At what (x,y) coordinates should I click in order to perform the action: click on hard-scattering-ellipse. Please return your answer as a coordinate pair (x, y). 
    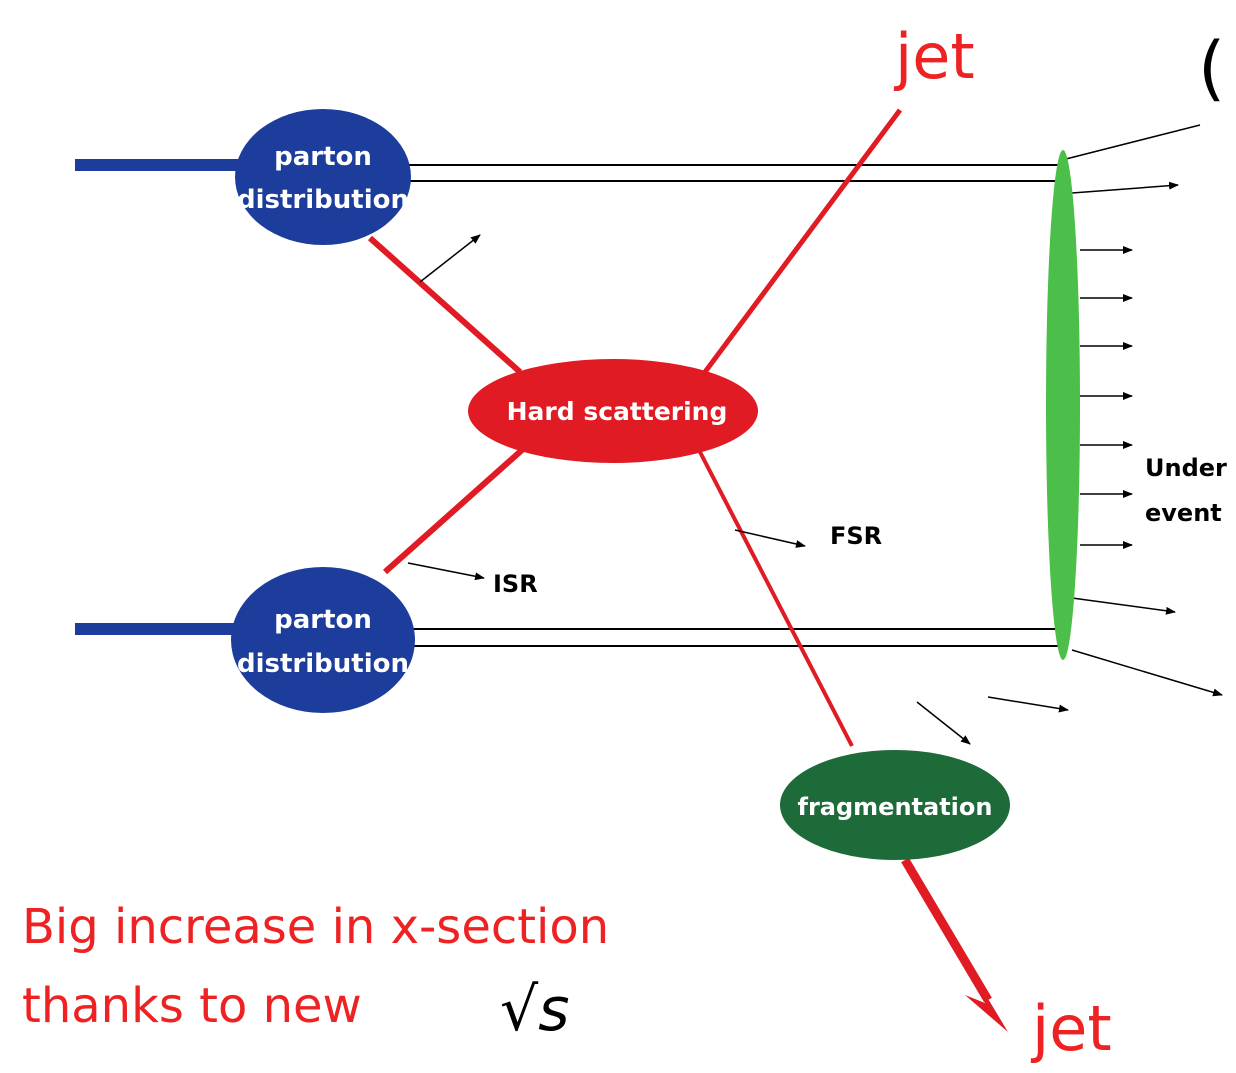
    Looking at the image, I should click on (613, 411).